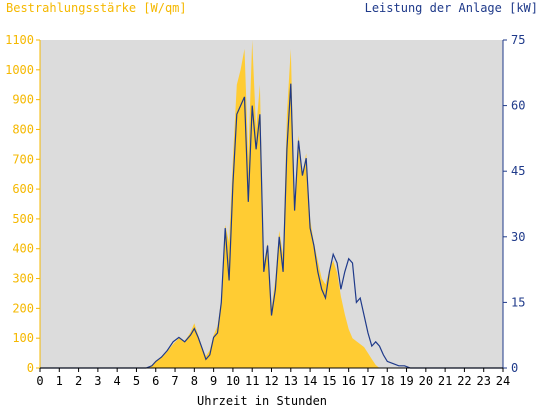 The width and height of the screenshot is (544, 408). I want to click on x-tick-label: 7, so click(174, 381).